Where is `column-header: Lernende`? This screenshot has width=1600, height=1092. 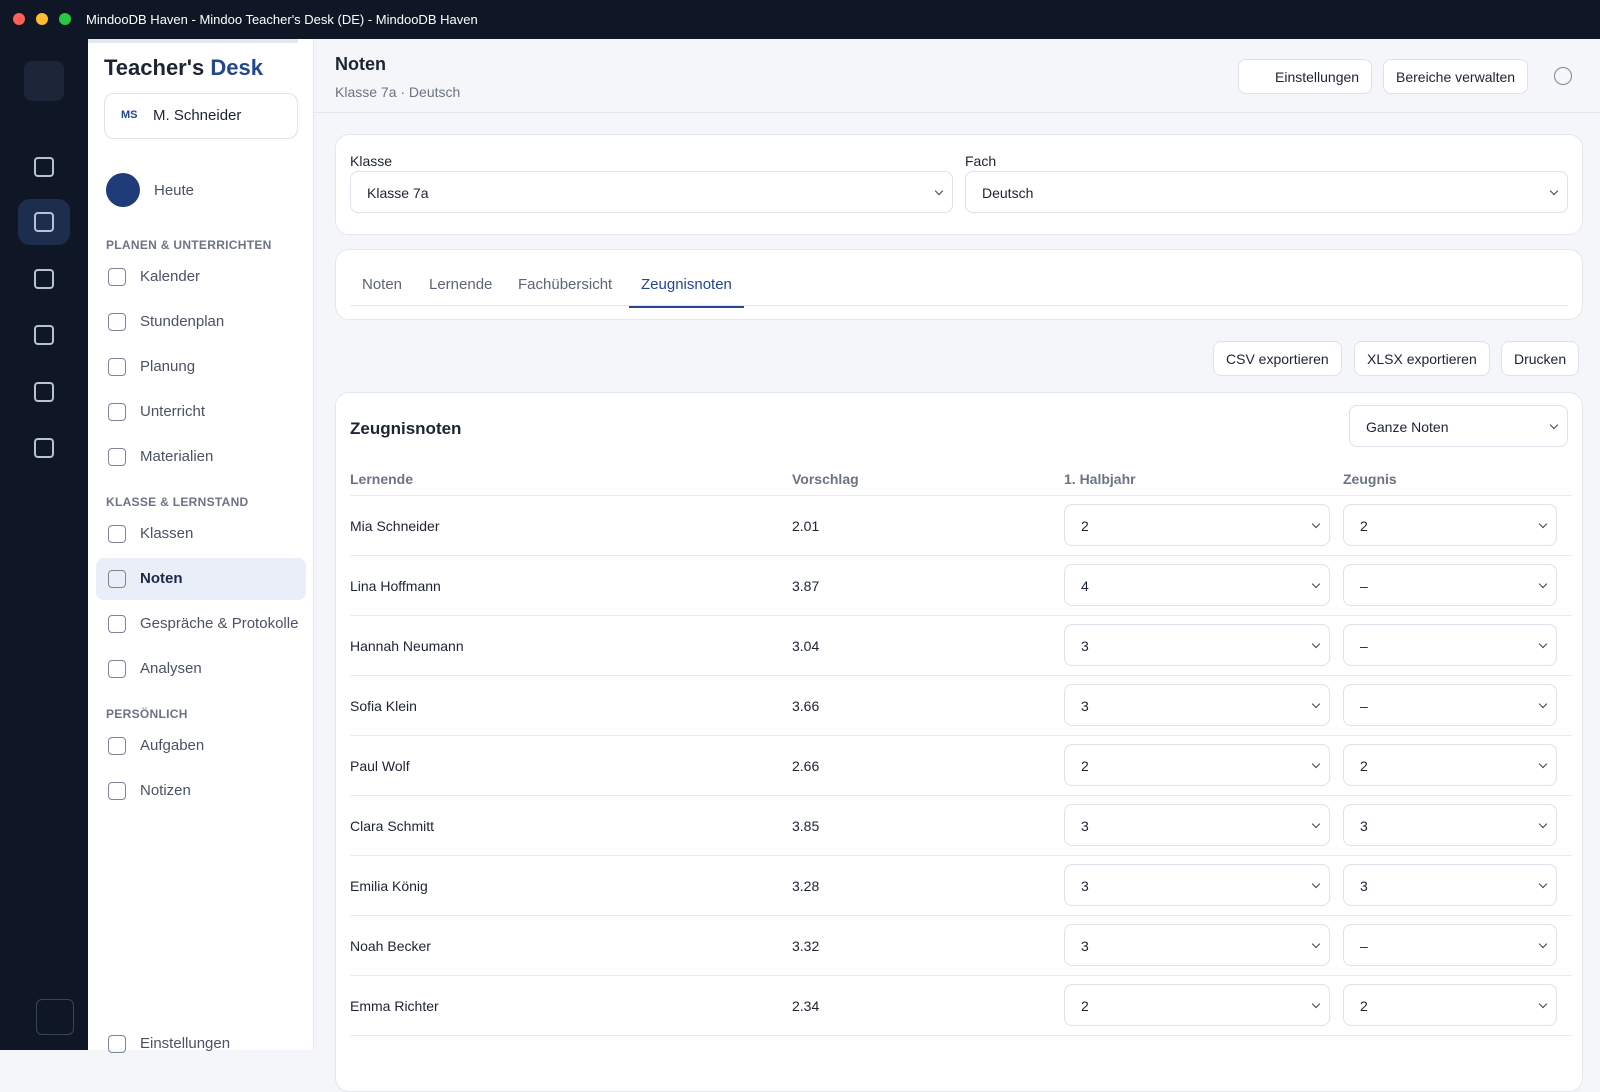
column-header: Lernende is located at coordinates (382, 479).